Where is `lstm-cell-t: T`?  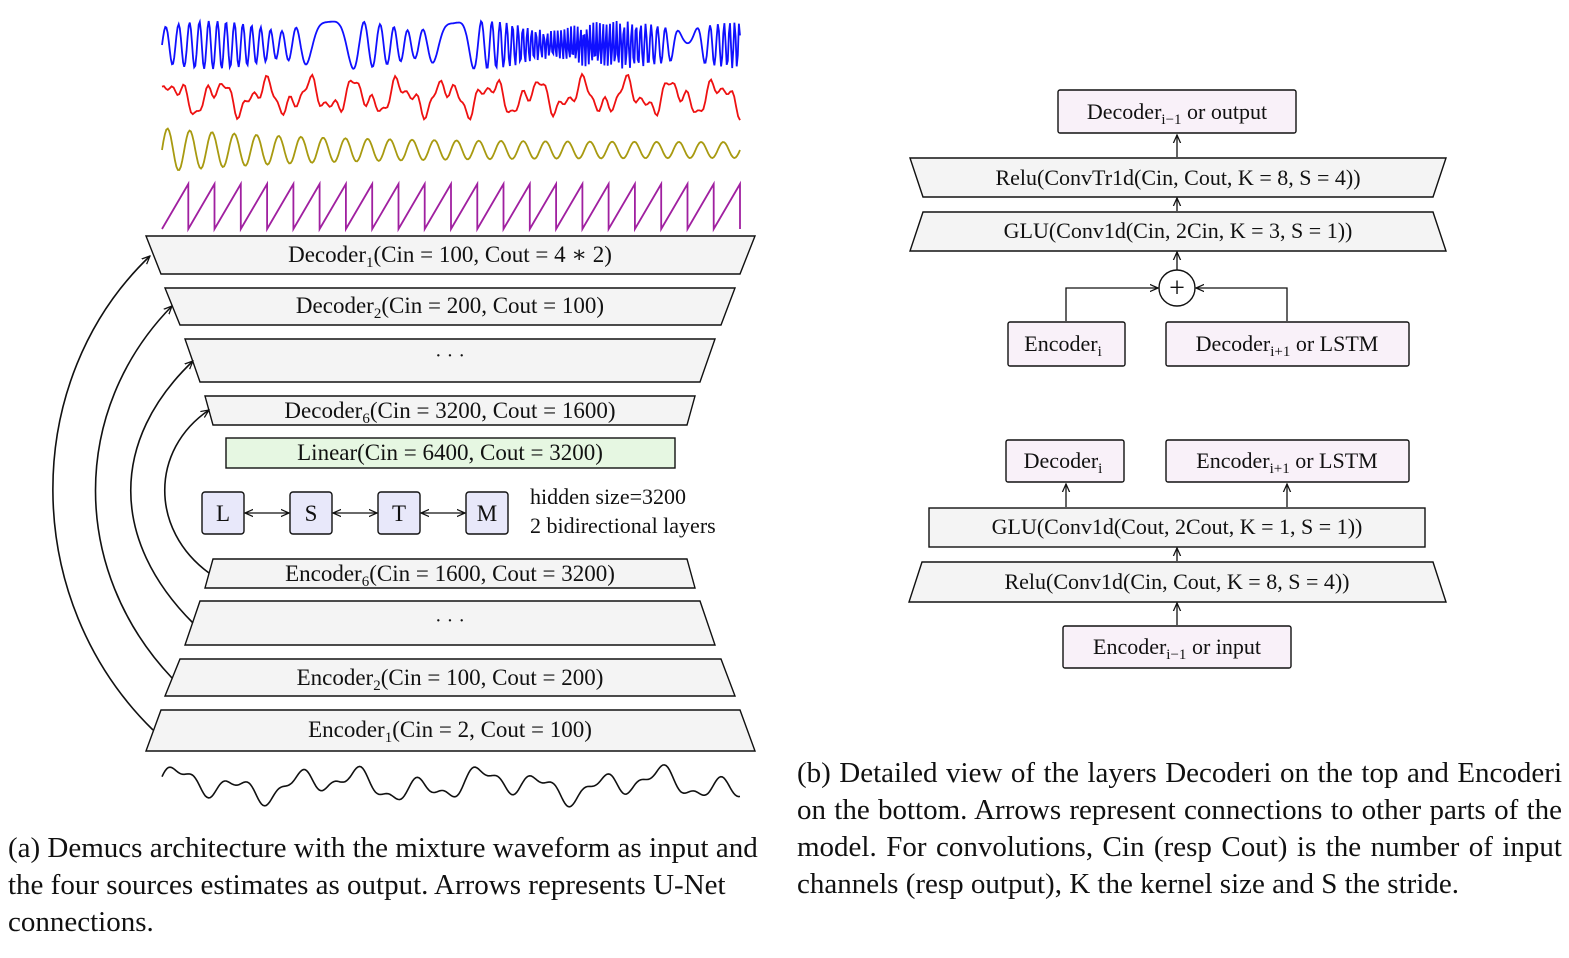
lstm-cell-t: T is located at coordinates (399, 513).